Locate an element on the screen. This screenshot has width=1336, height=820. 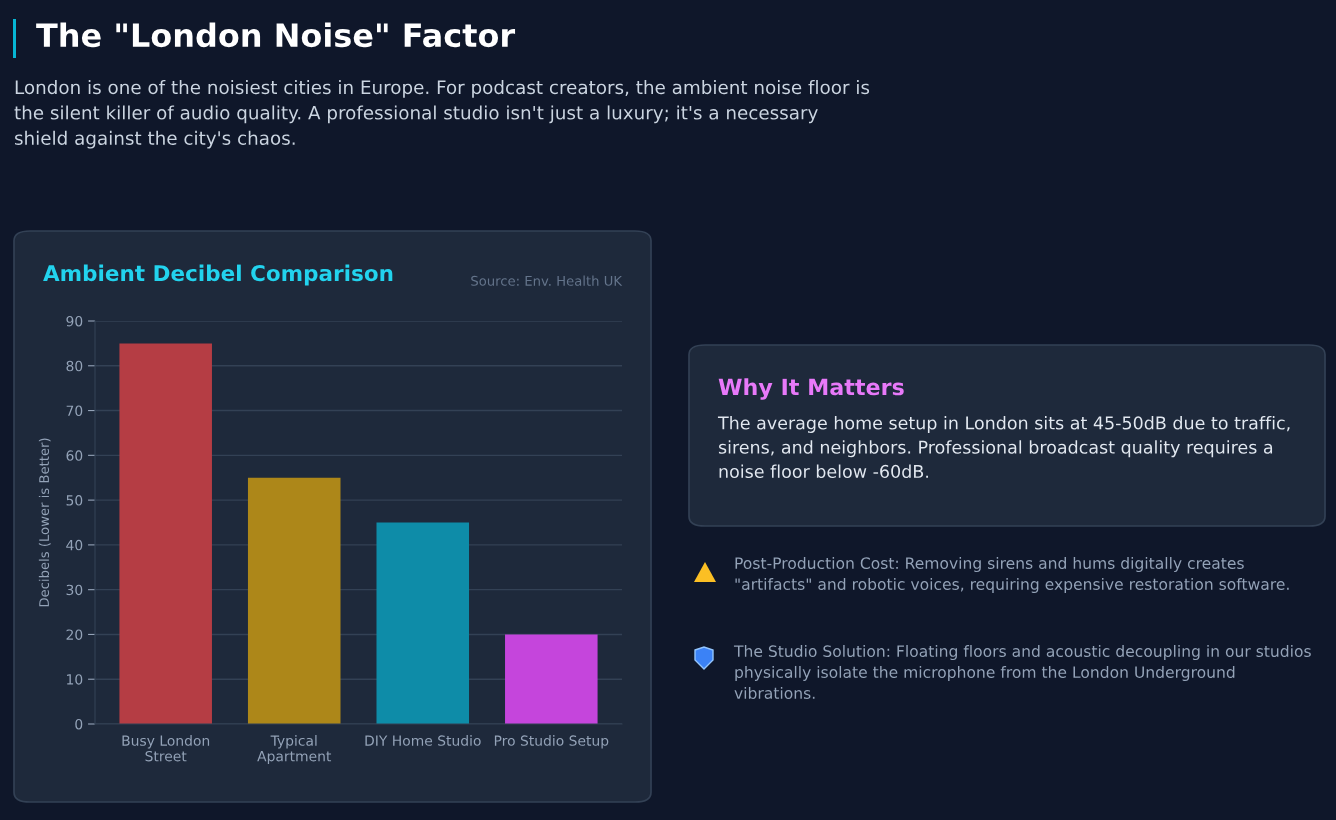
y-tick-label: 0 is located at coordinates (79, 724).